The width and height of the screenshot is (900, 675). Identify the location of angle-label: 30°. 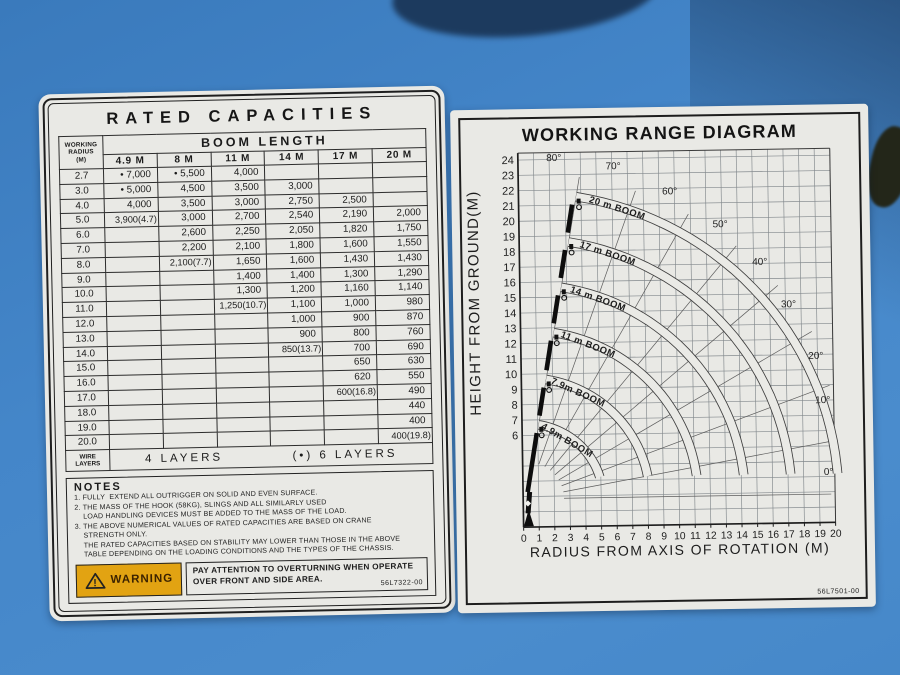
(788, 304).